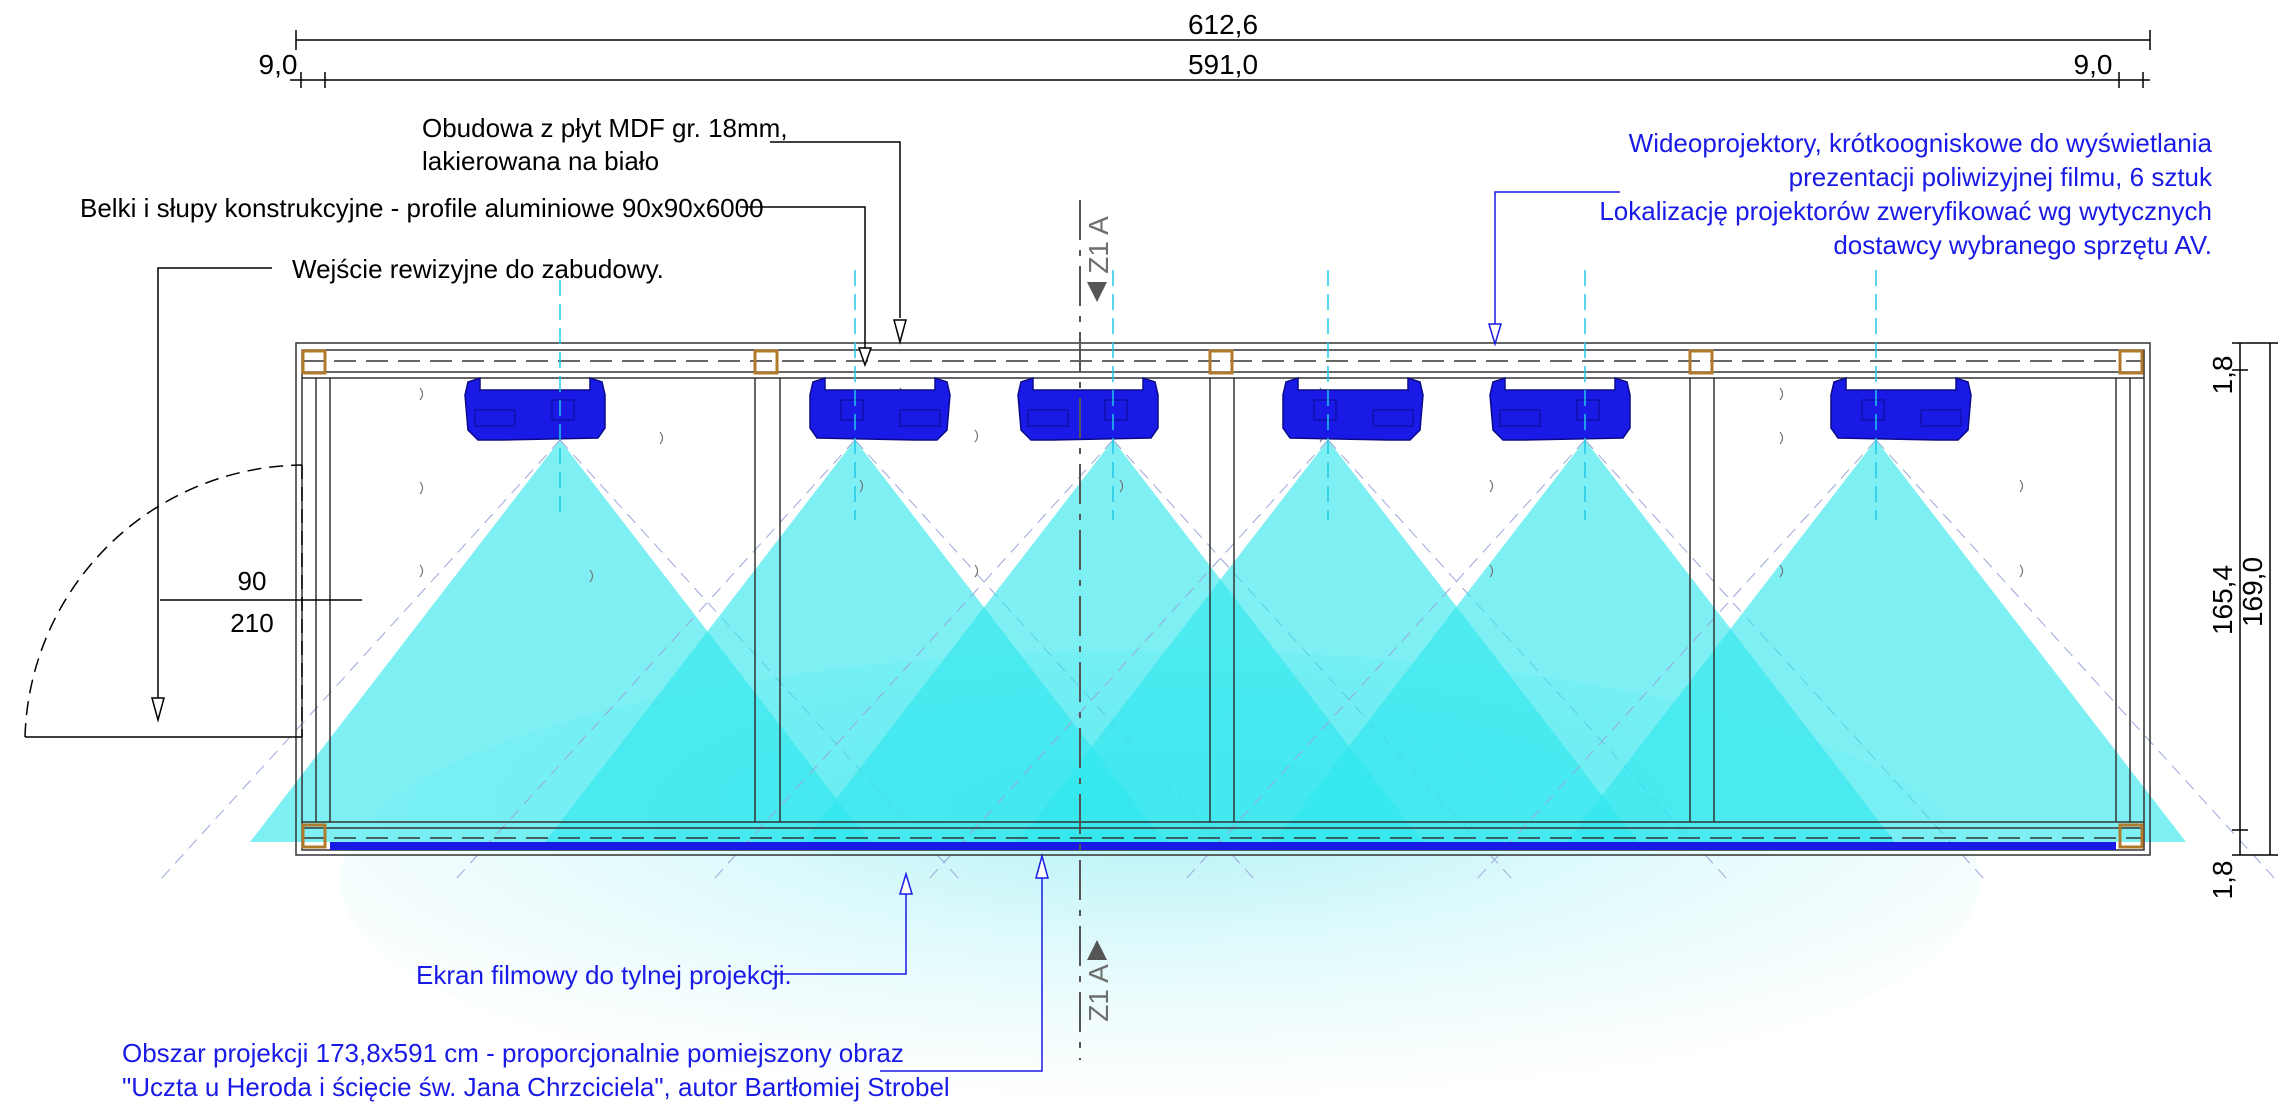  Describe the element at coordinates (605, 128) in the screenshot. I see `label-housing-line1: Obudowa z płyt MDF gr. 18mm,` at that location.